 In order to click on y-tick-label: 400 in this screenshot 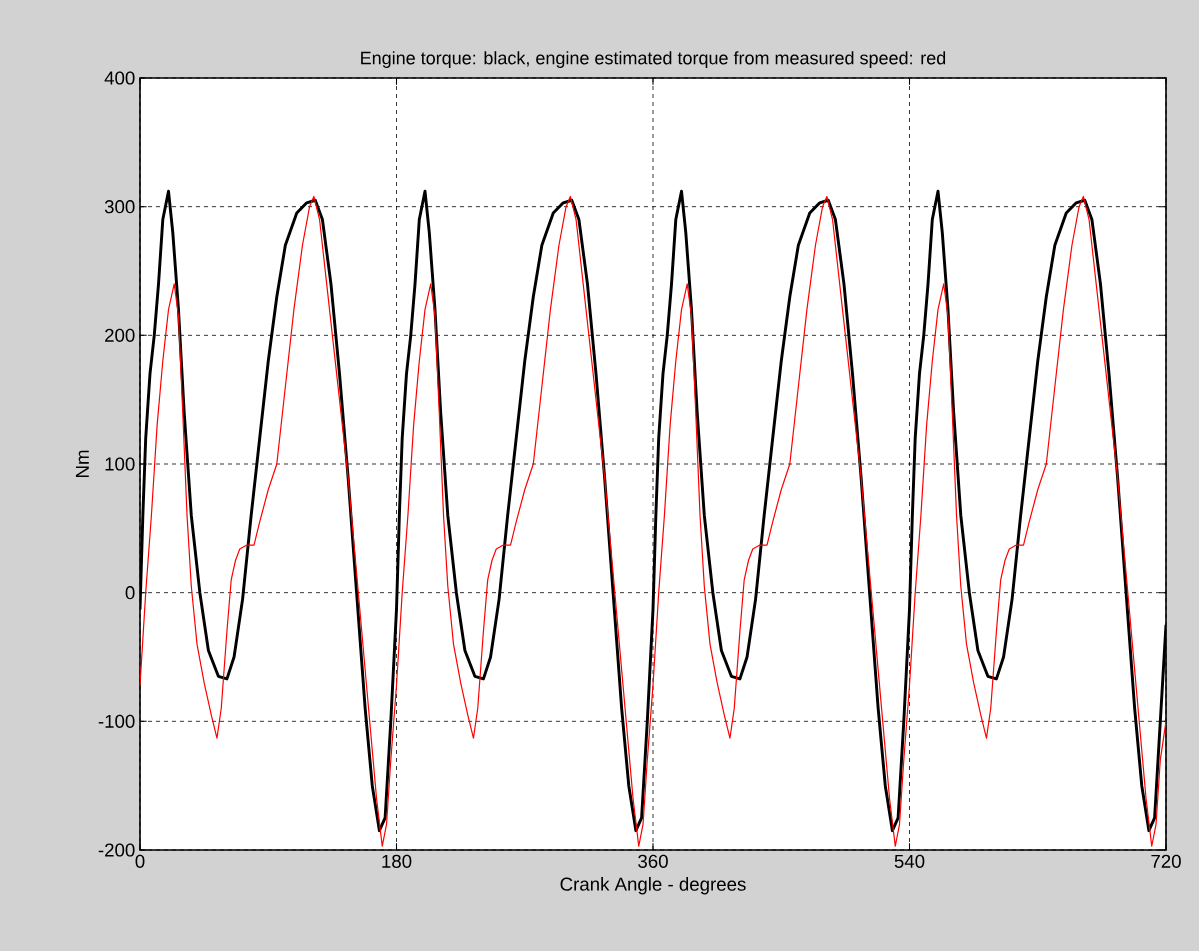, I will do `click(119, 78)`.